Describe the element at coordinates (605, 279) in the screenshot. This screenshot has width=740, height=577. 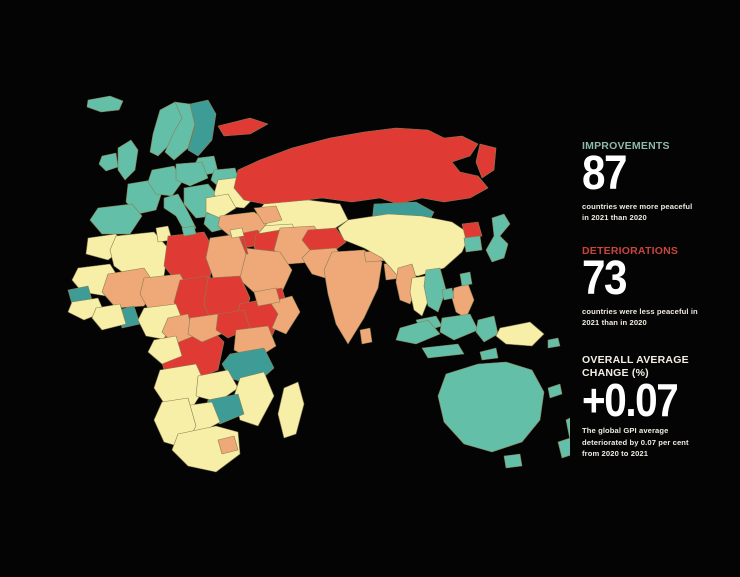
I see `deteriorations-value: 73` at that location.